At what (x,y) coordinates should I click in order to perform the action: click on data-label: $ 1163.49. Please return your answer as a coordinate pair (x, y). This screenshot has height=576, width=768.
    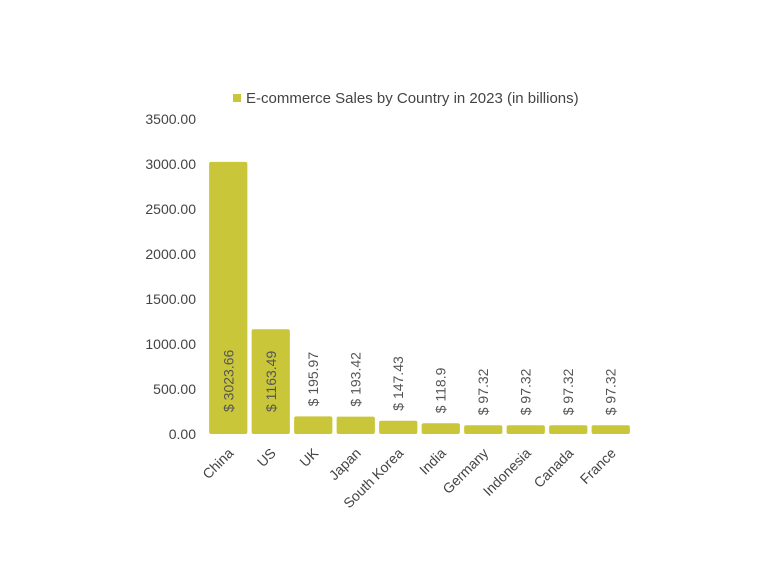
    Looking at the image, I should click on (271, 381).